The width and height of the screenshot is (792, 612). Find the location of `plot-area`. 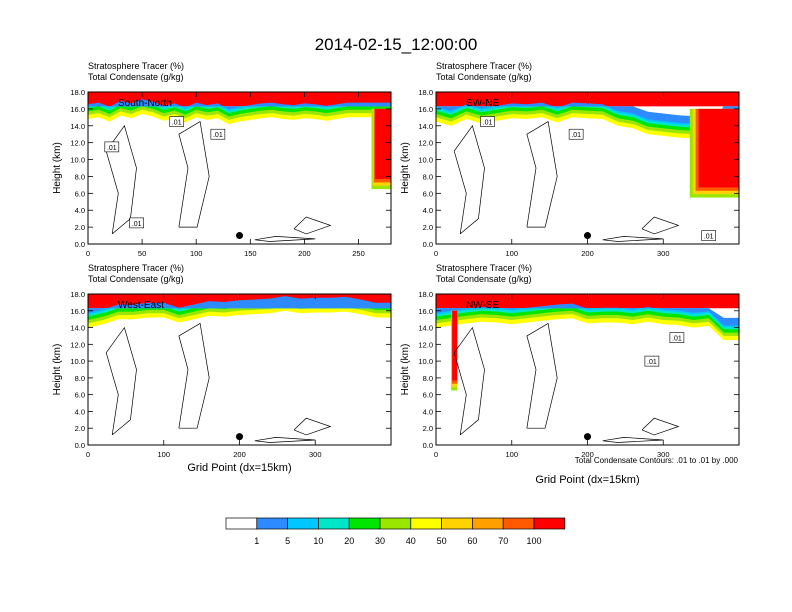

plot-area is located at coordinates (239, 369).